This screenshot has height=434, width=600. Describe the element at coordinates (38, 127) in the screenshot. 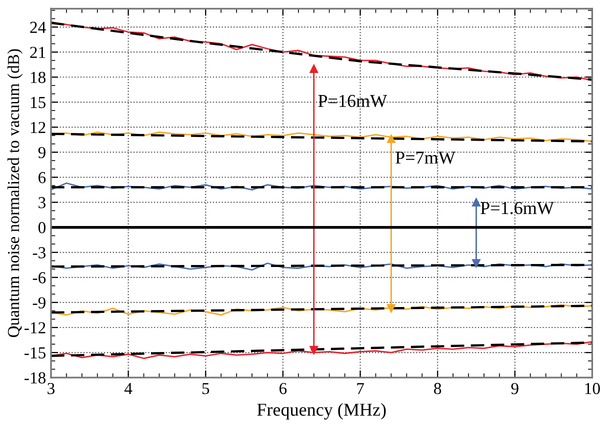

I see `y-tick-label: 12` at that location.